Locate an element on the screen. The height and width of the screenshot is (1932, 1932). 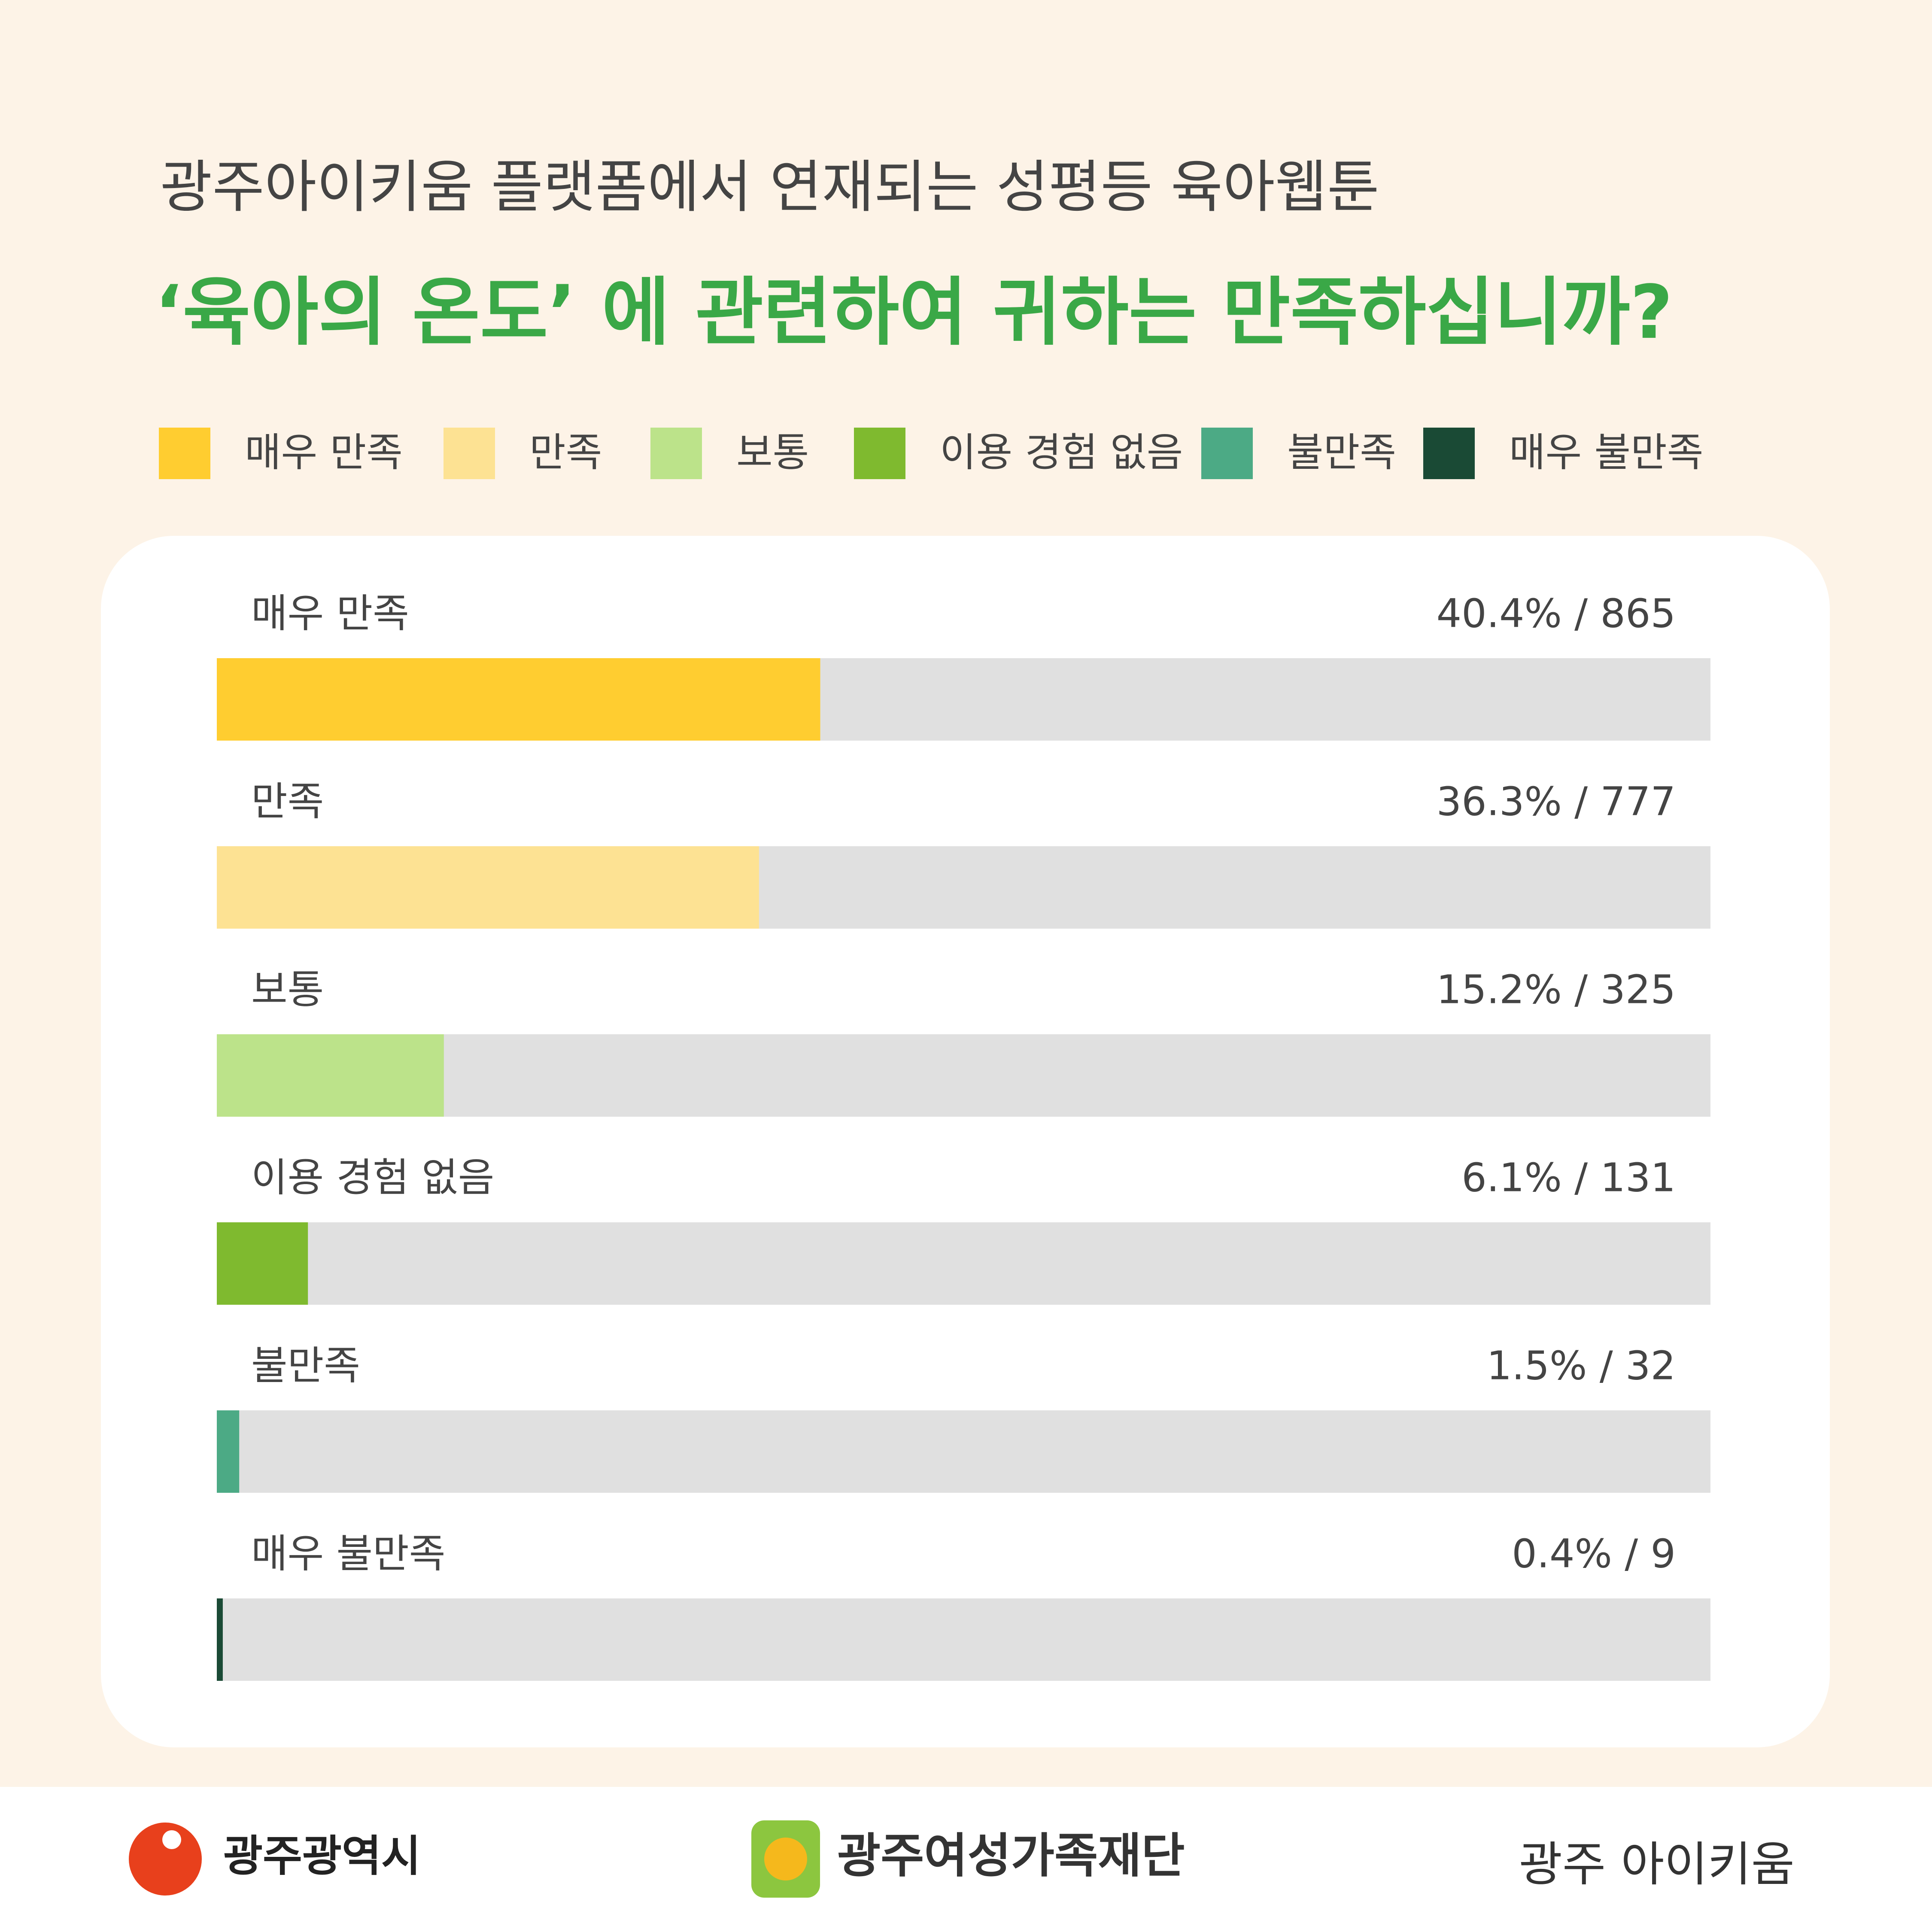
logo-icon-flower is located at coordinates (786, 1859).